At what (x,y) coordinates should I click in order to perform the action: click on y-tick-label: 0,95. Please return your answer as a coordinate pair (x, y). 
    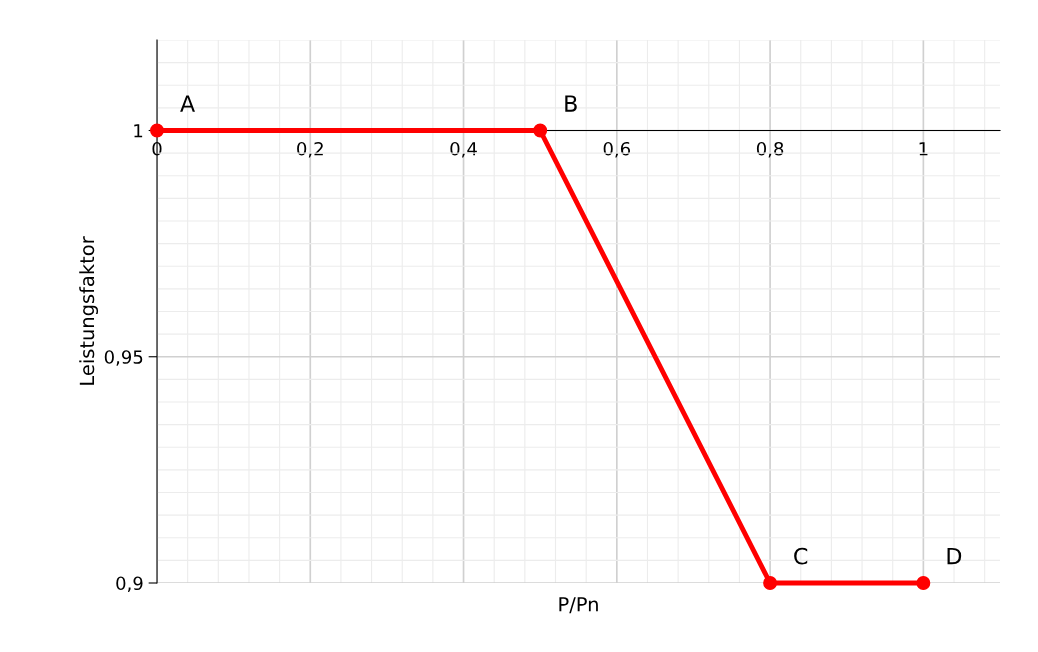
    Looking at the image, I should click on (123, 358).